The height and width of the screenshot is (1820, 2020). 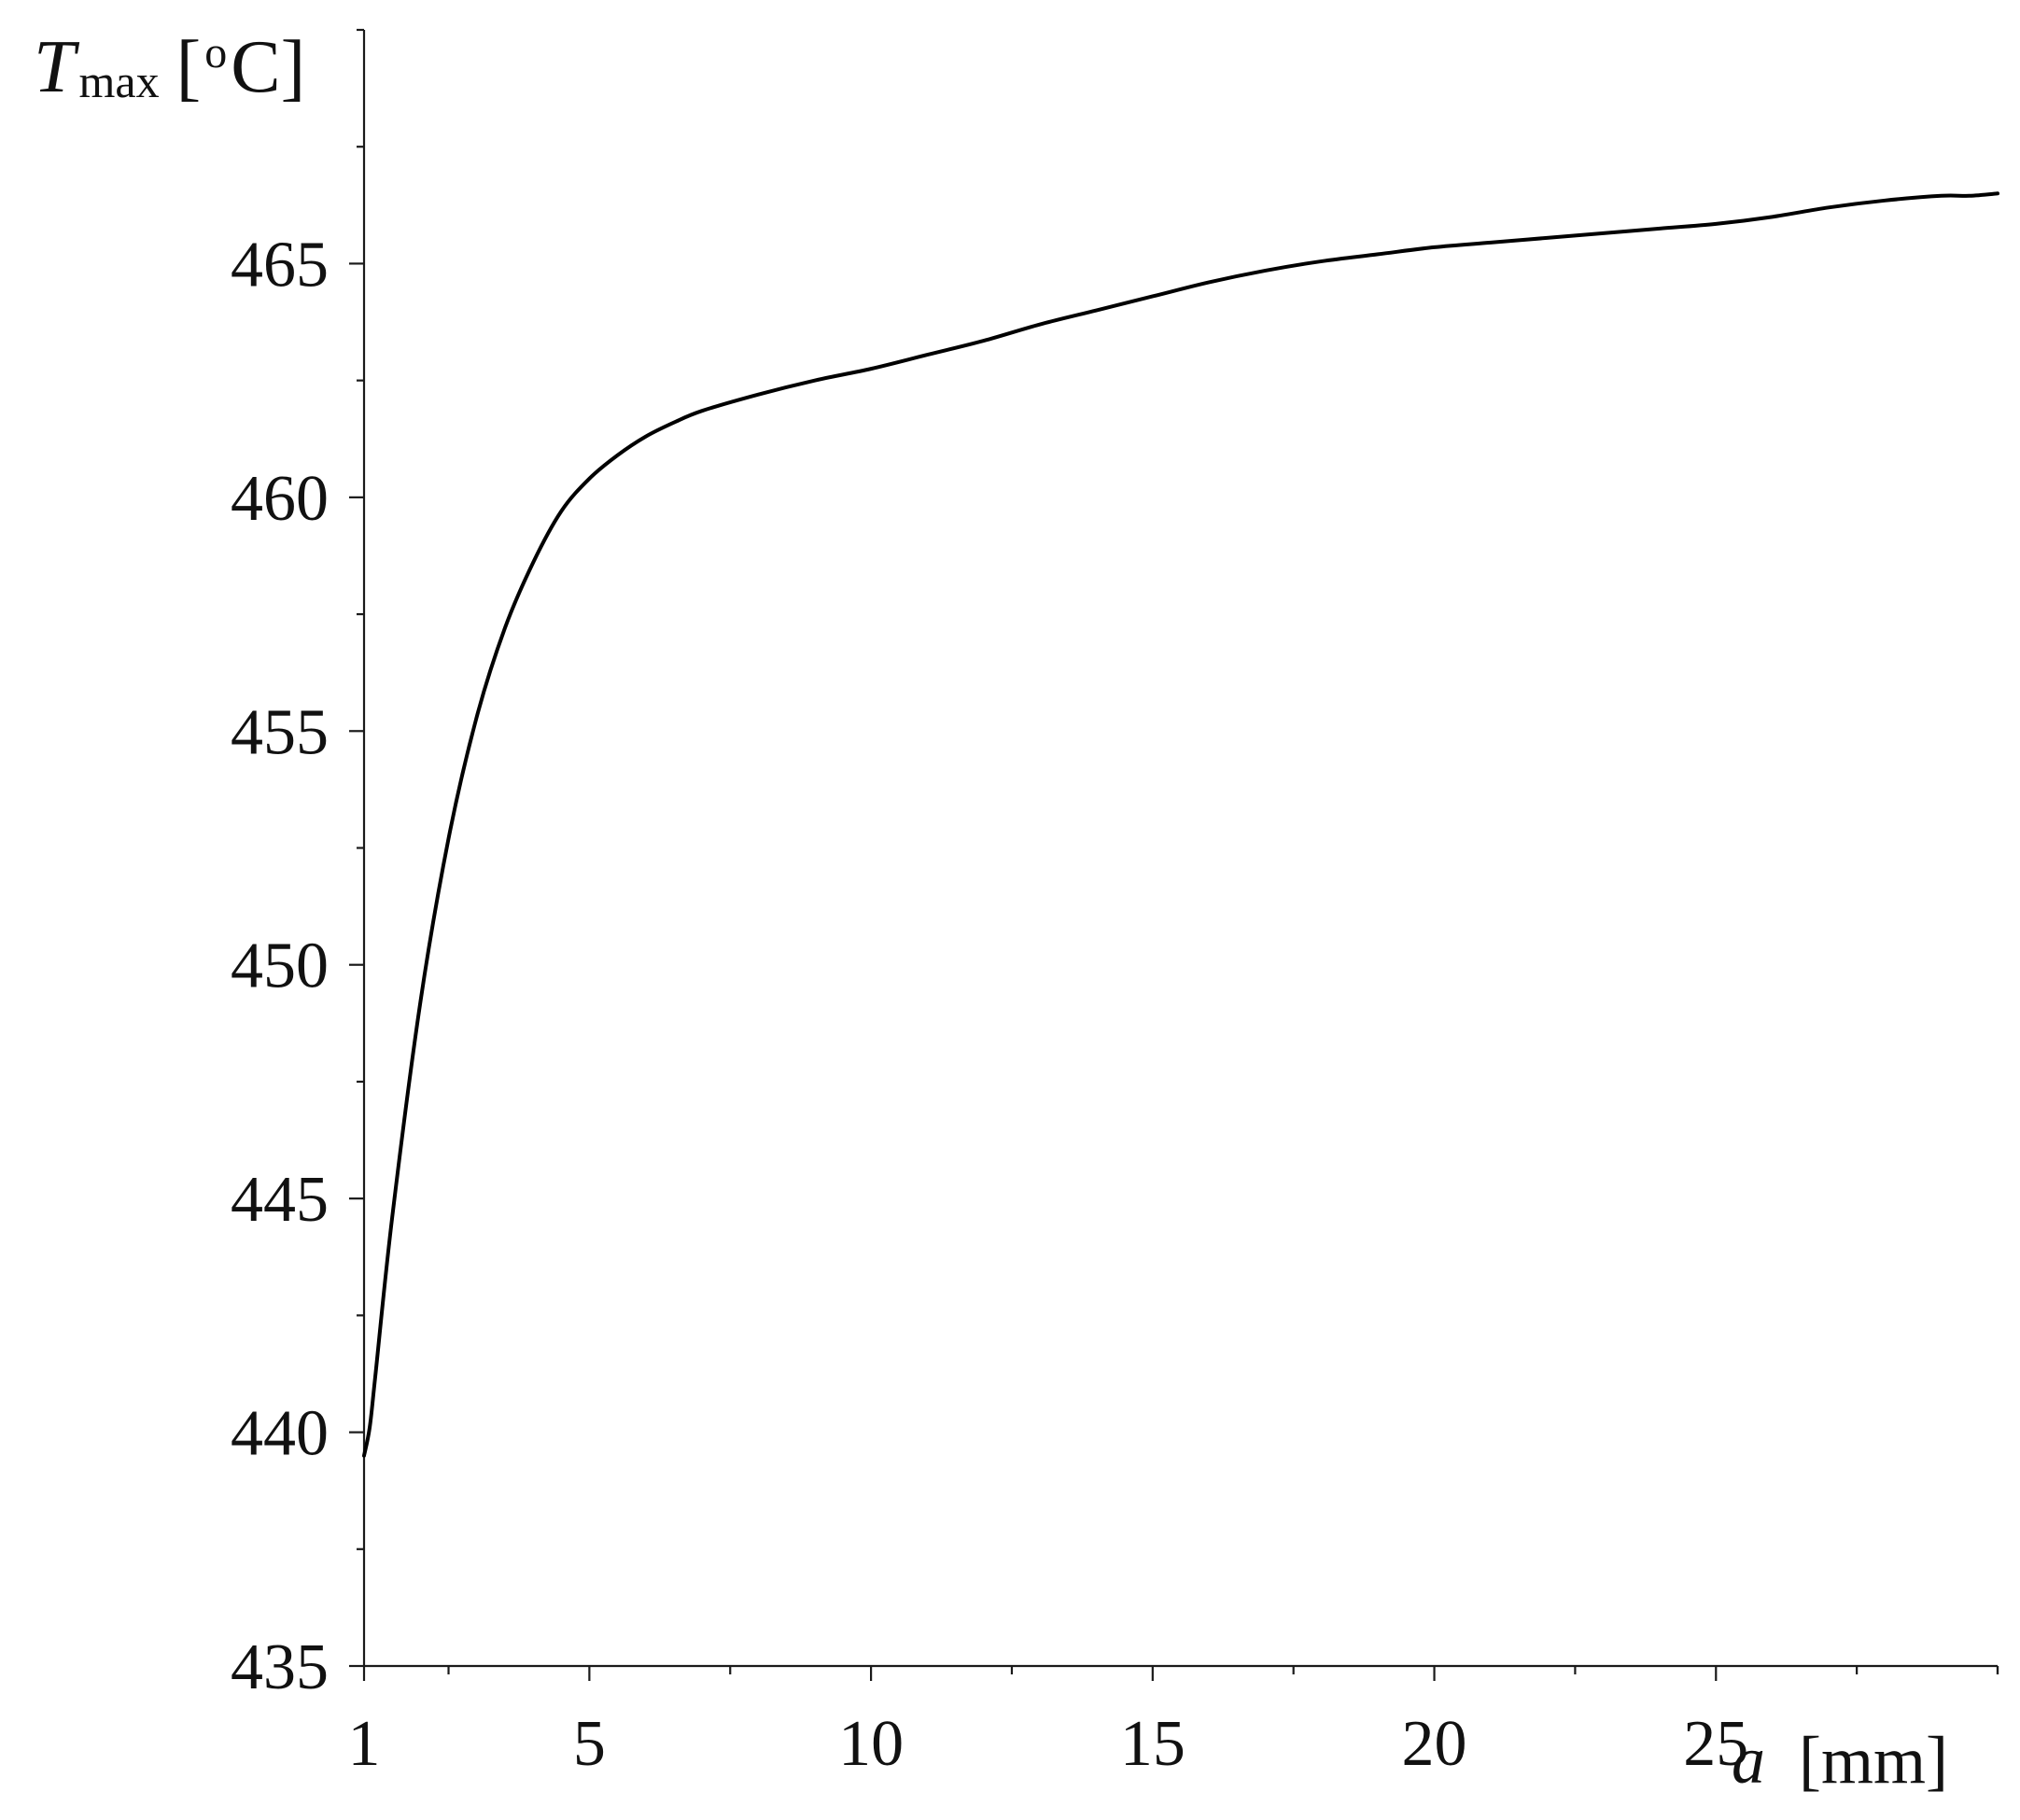 What do you see at coordinates (268, 67) in the screenshot?
I see `y-axis-unit-rest: C]` at bounding box center [268, 67].